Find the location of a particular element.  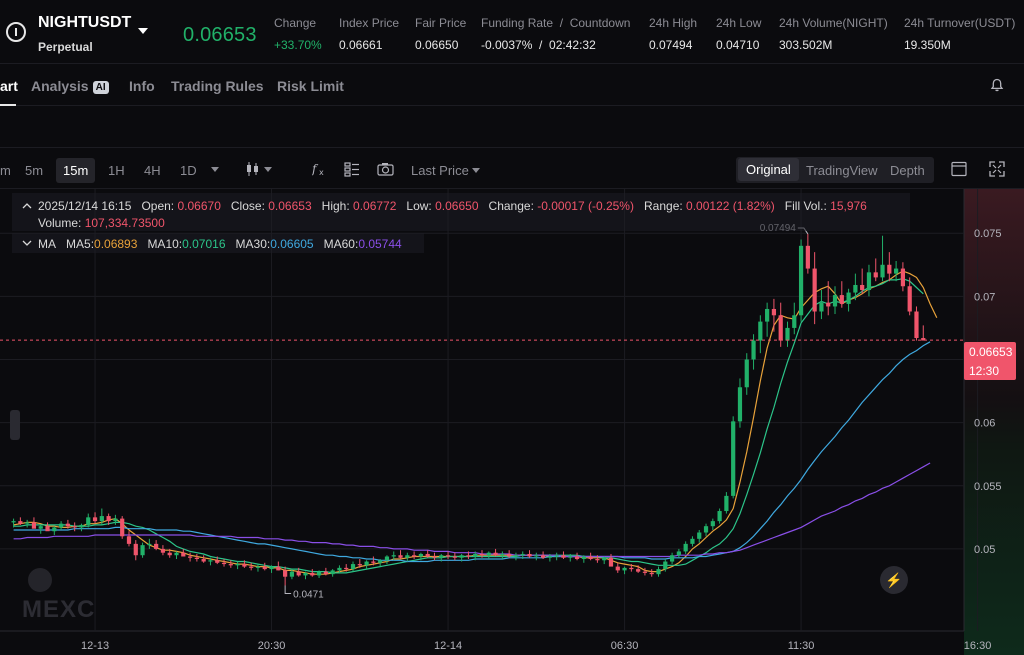

view-original: Original is located at coordinates (768, 169).